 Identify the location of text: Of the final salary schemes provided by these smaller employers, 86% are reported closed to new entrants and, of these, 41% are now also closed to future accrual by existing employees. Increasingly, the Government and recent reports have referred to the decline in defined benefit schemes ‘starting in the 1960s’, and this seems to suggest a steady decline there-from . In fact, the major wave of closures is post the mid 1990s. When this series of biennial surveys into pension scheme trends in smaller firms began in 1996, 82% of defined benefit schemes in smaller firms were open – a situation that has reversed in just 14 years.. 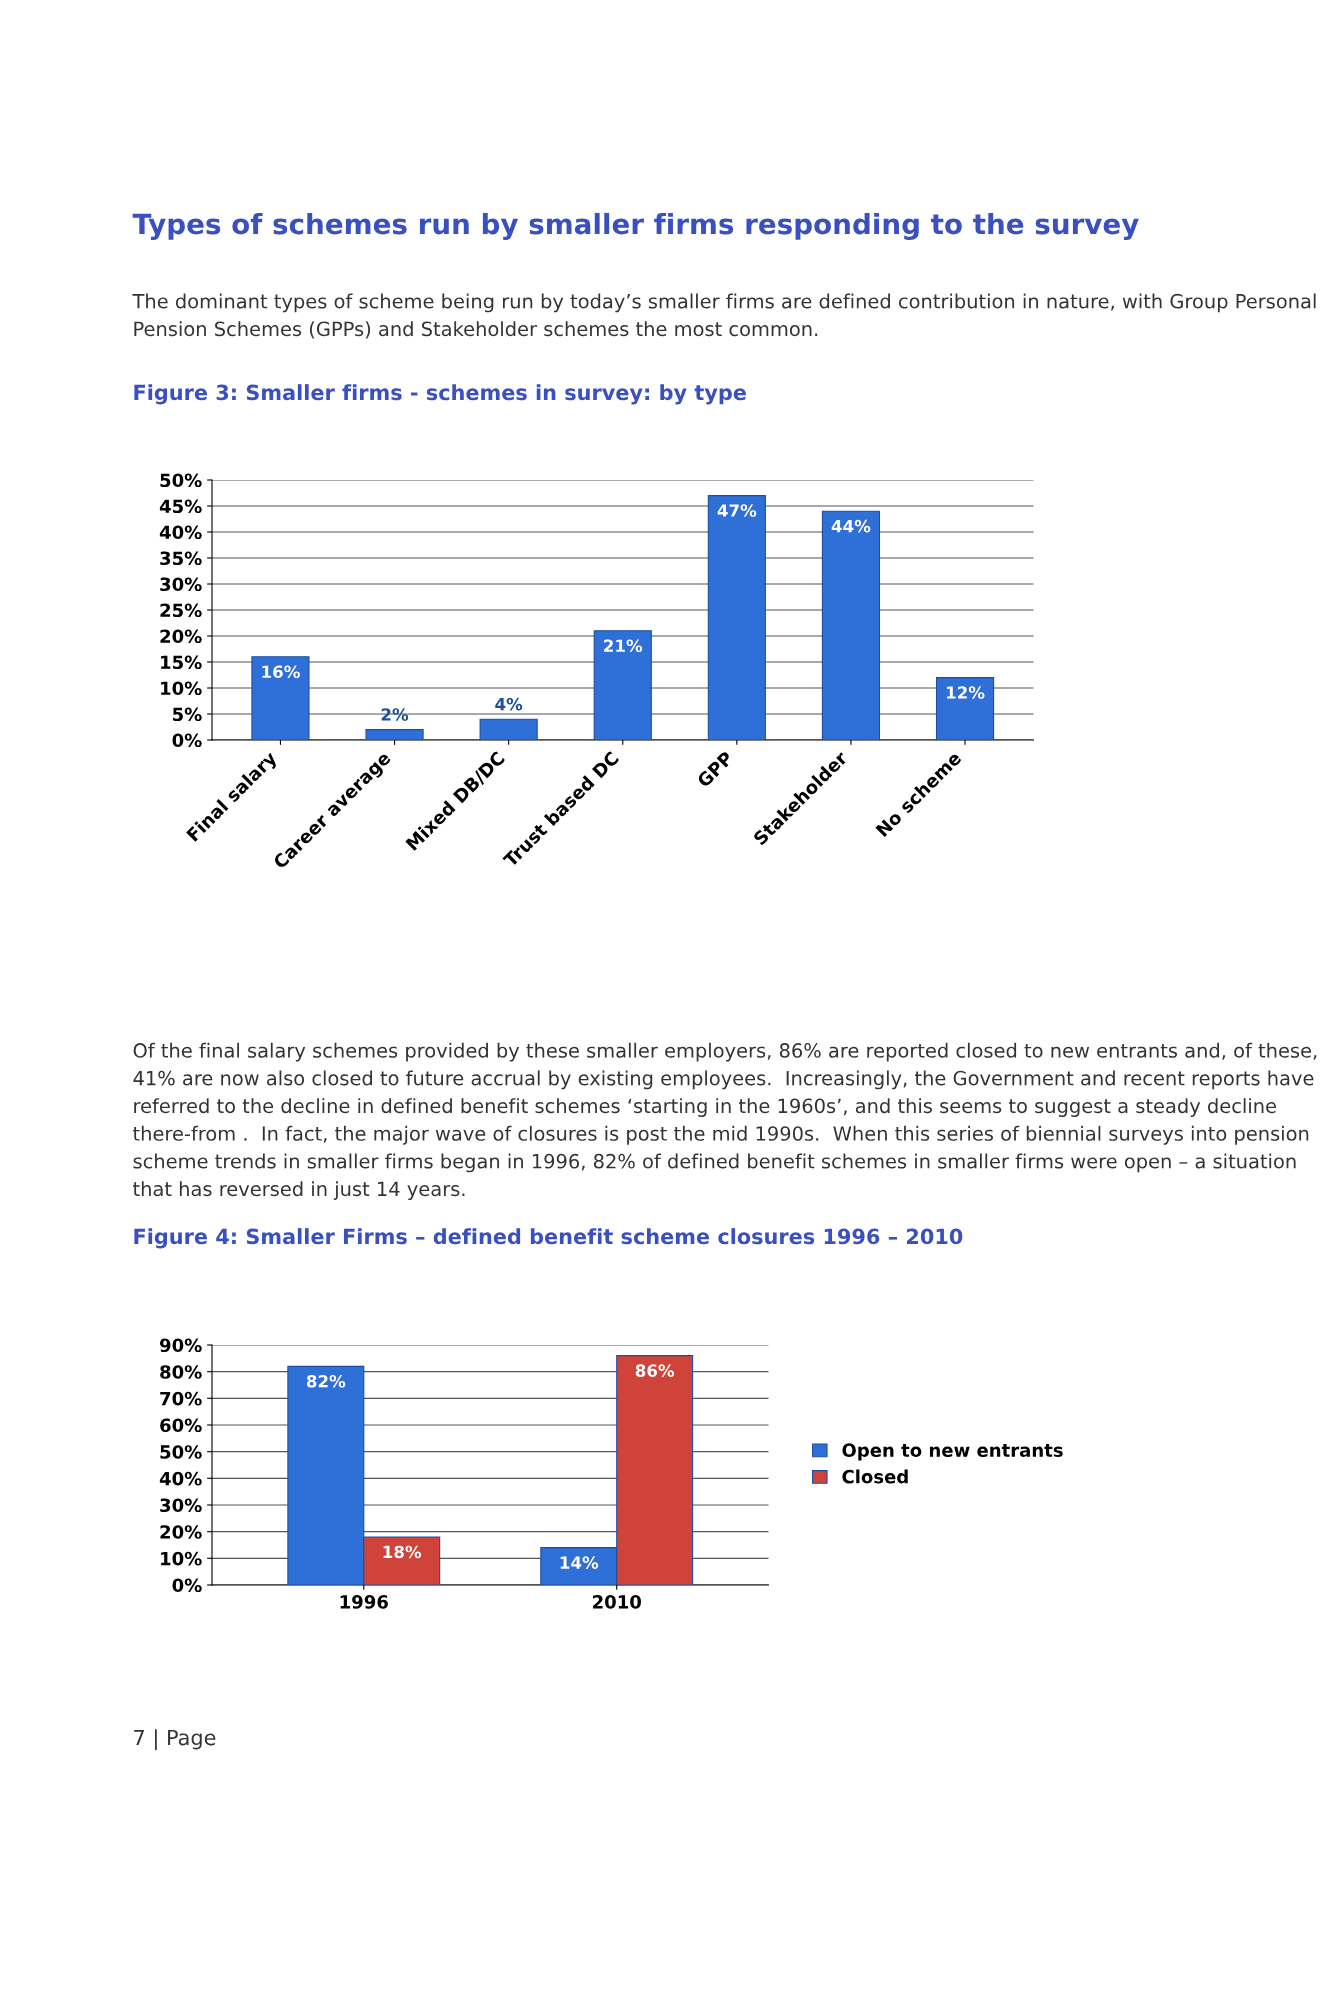
(725, 1121).